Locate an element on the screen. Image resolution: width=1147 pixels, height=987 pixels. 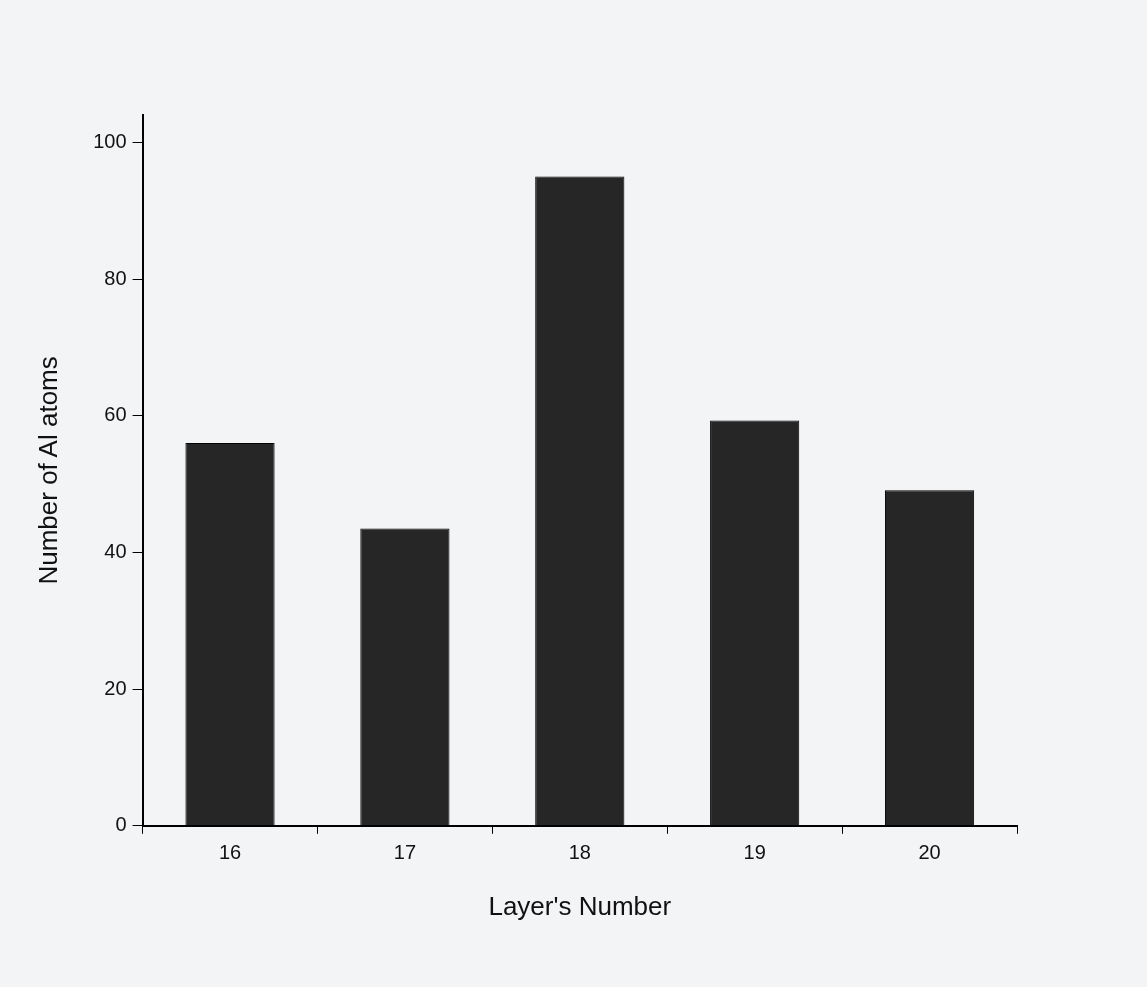
y-tick-label: 20 is located at coordinates (115, 687).